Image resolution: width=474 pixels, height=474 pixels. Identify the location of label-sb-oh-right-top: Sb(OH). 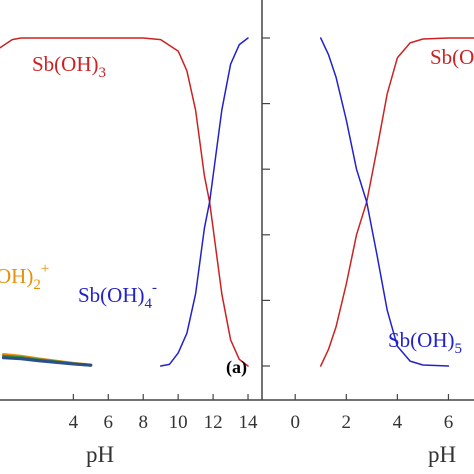
(452, 57).